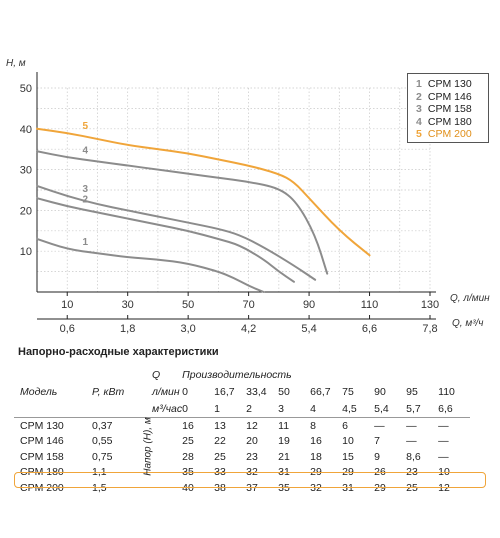 The height and width of the screenshot is (538, 500). Describe the element at coordinates (235, 472) in the screenshot. I see `table-row: CPM 180 1,1 35 33 32 31 29 29 26 23 10` at that location.